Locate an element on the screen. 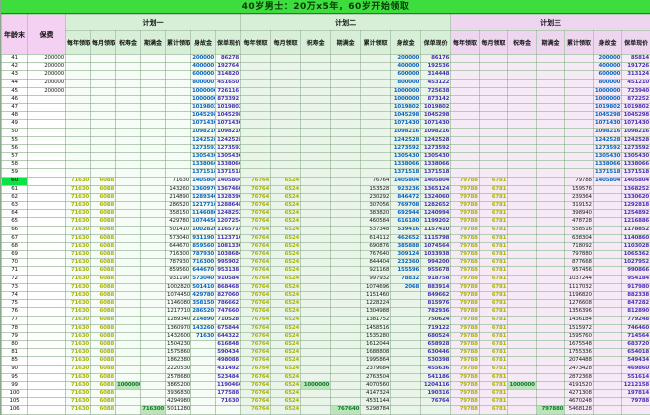 Image resolution: width=650 pixels, height=415 pixels. age-cell: 79 is located at coordinates (14, 336).